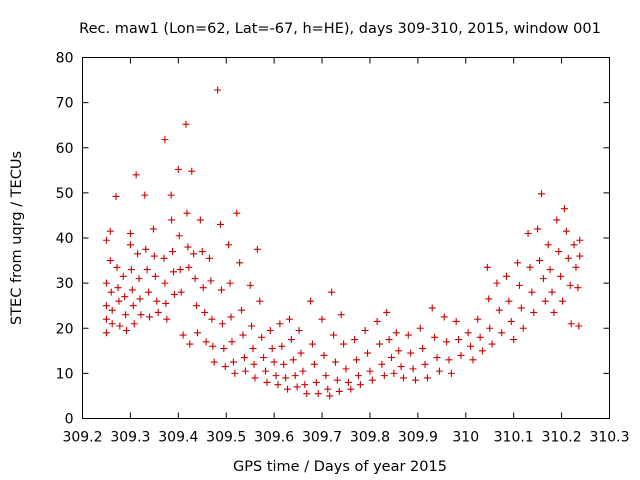 Image resolution: width=640 pixels, height=480 pixels. Describe the element at coordinates (65, 194) in the screenshot. I see `y-tick-label: 50` at that location.